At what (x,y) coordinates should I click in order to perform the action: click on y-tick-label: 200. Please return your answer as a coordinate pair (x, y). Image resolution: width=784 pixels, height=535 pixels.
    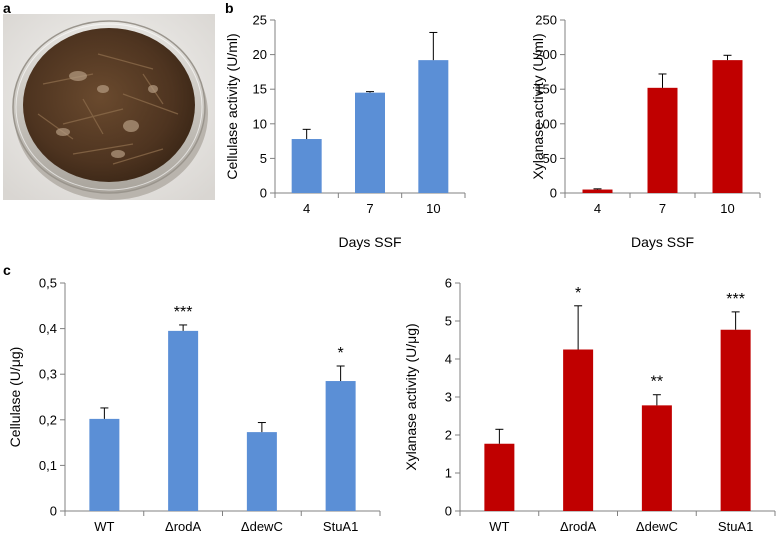
    Looking at the image, I should click on (546, 54).